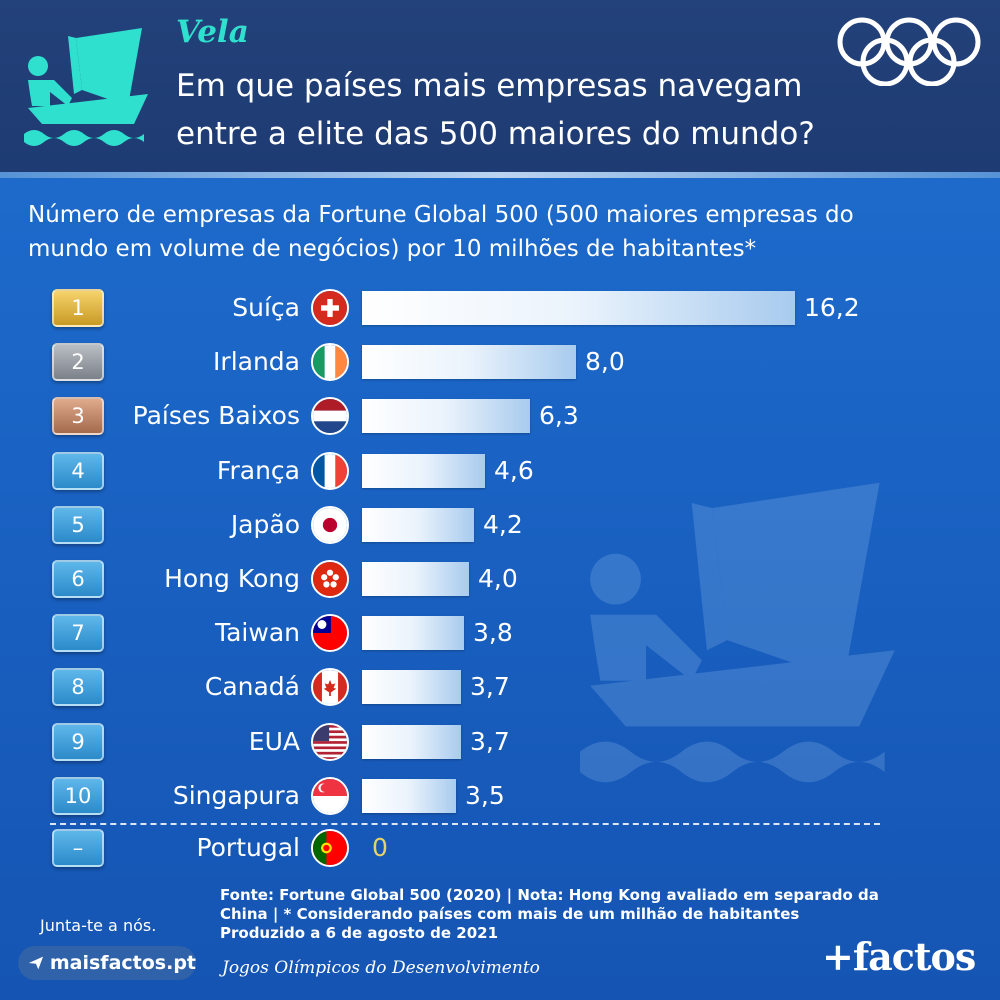 Image resolution: width=1000 pixels, height=1000 pixels. Describe the element at coordinates (330, 741) in the screenshot. I see `flag-icon-eua` at that location.